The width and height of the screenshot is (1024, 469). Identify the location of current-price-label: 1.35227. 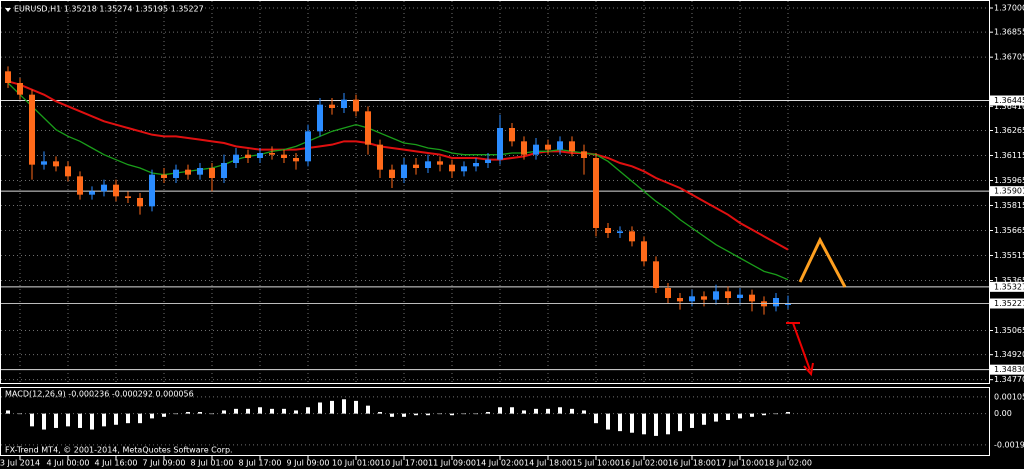
(1009, 303).